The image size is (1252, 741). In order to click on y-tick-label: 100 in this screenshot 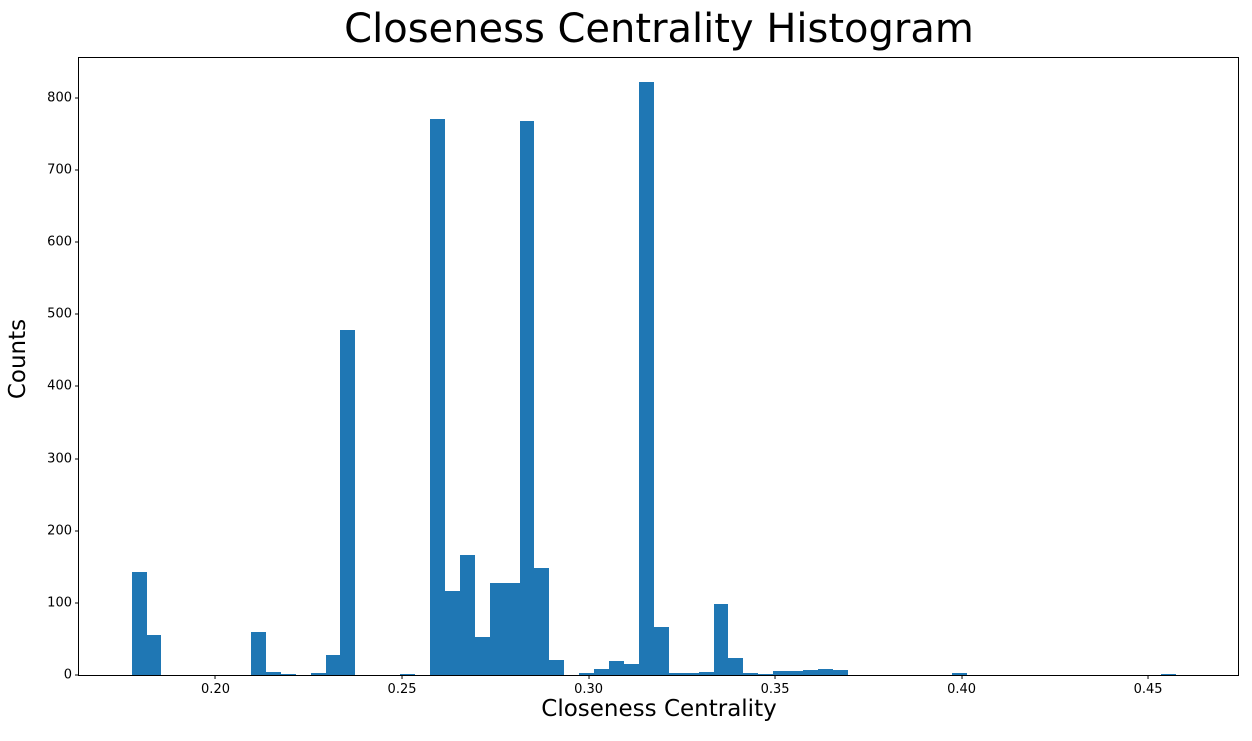, I will do `click(59, 603)`.